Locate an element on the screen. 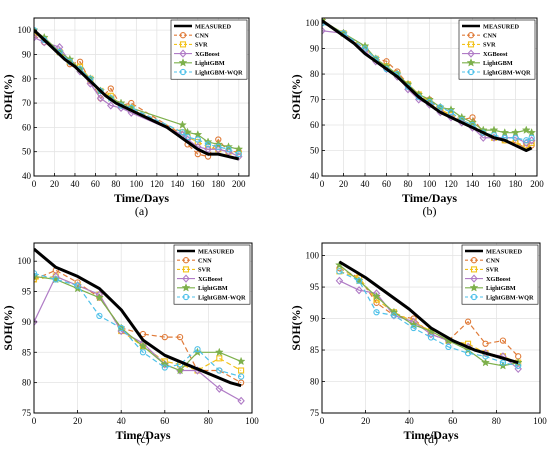  x-tick-label: 80 is located at coordinates (116, 184).